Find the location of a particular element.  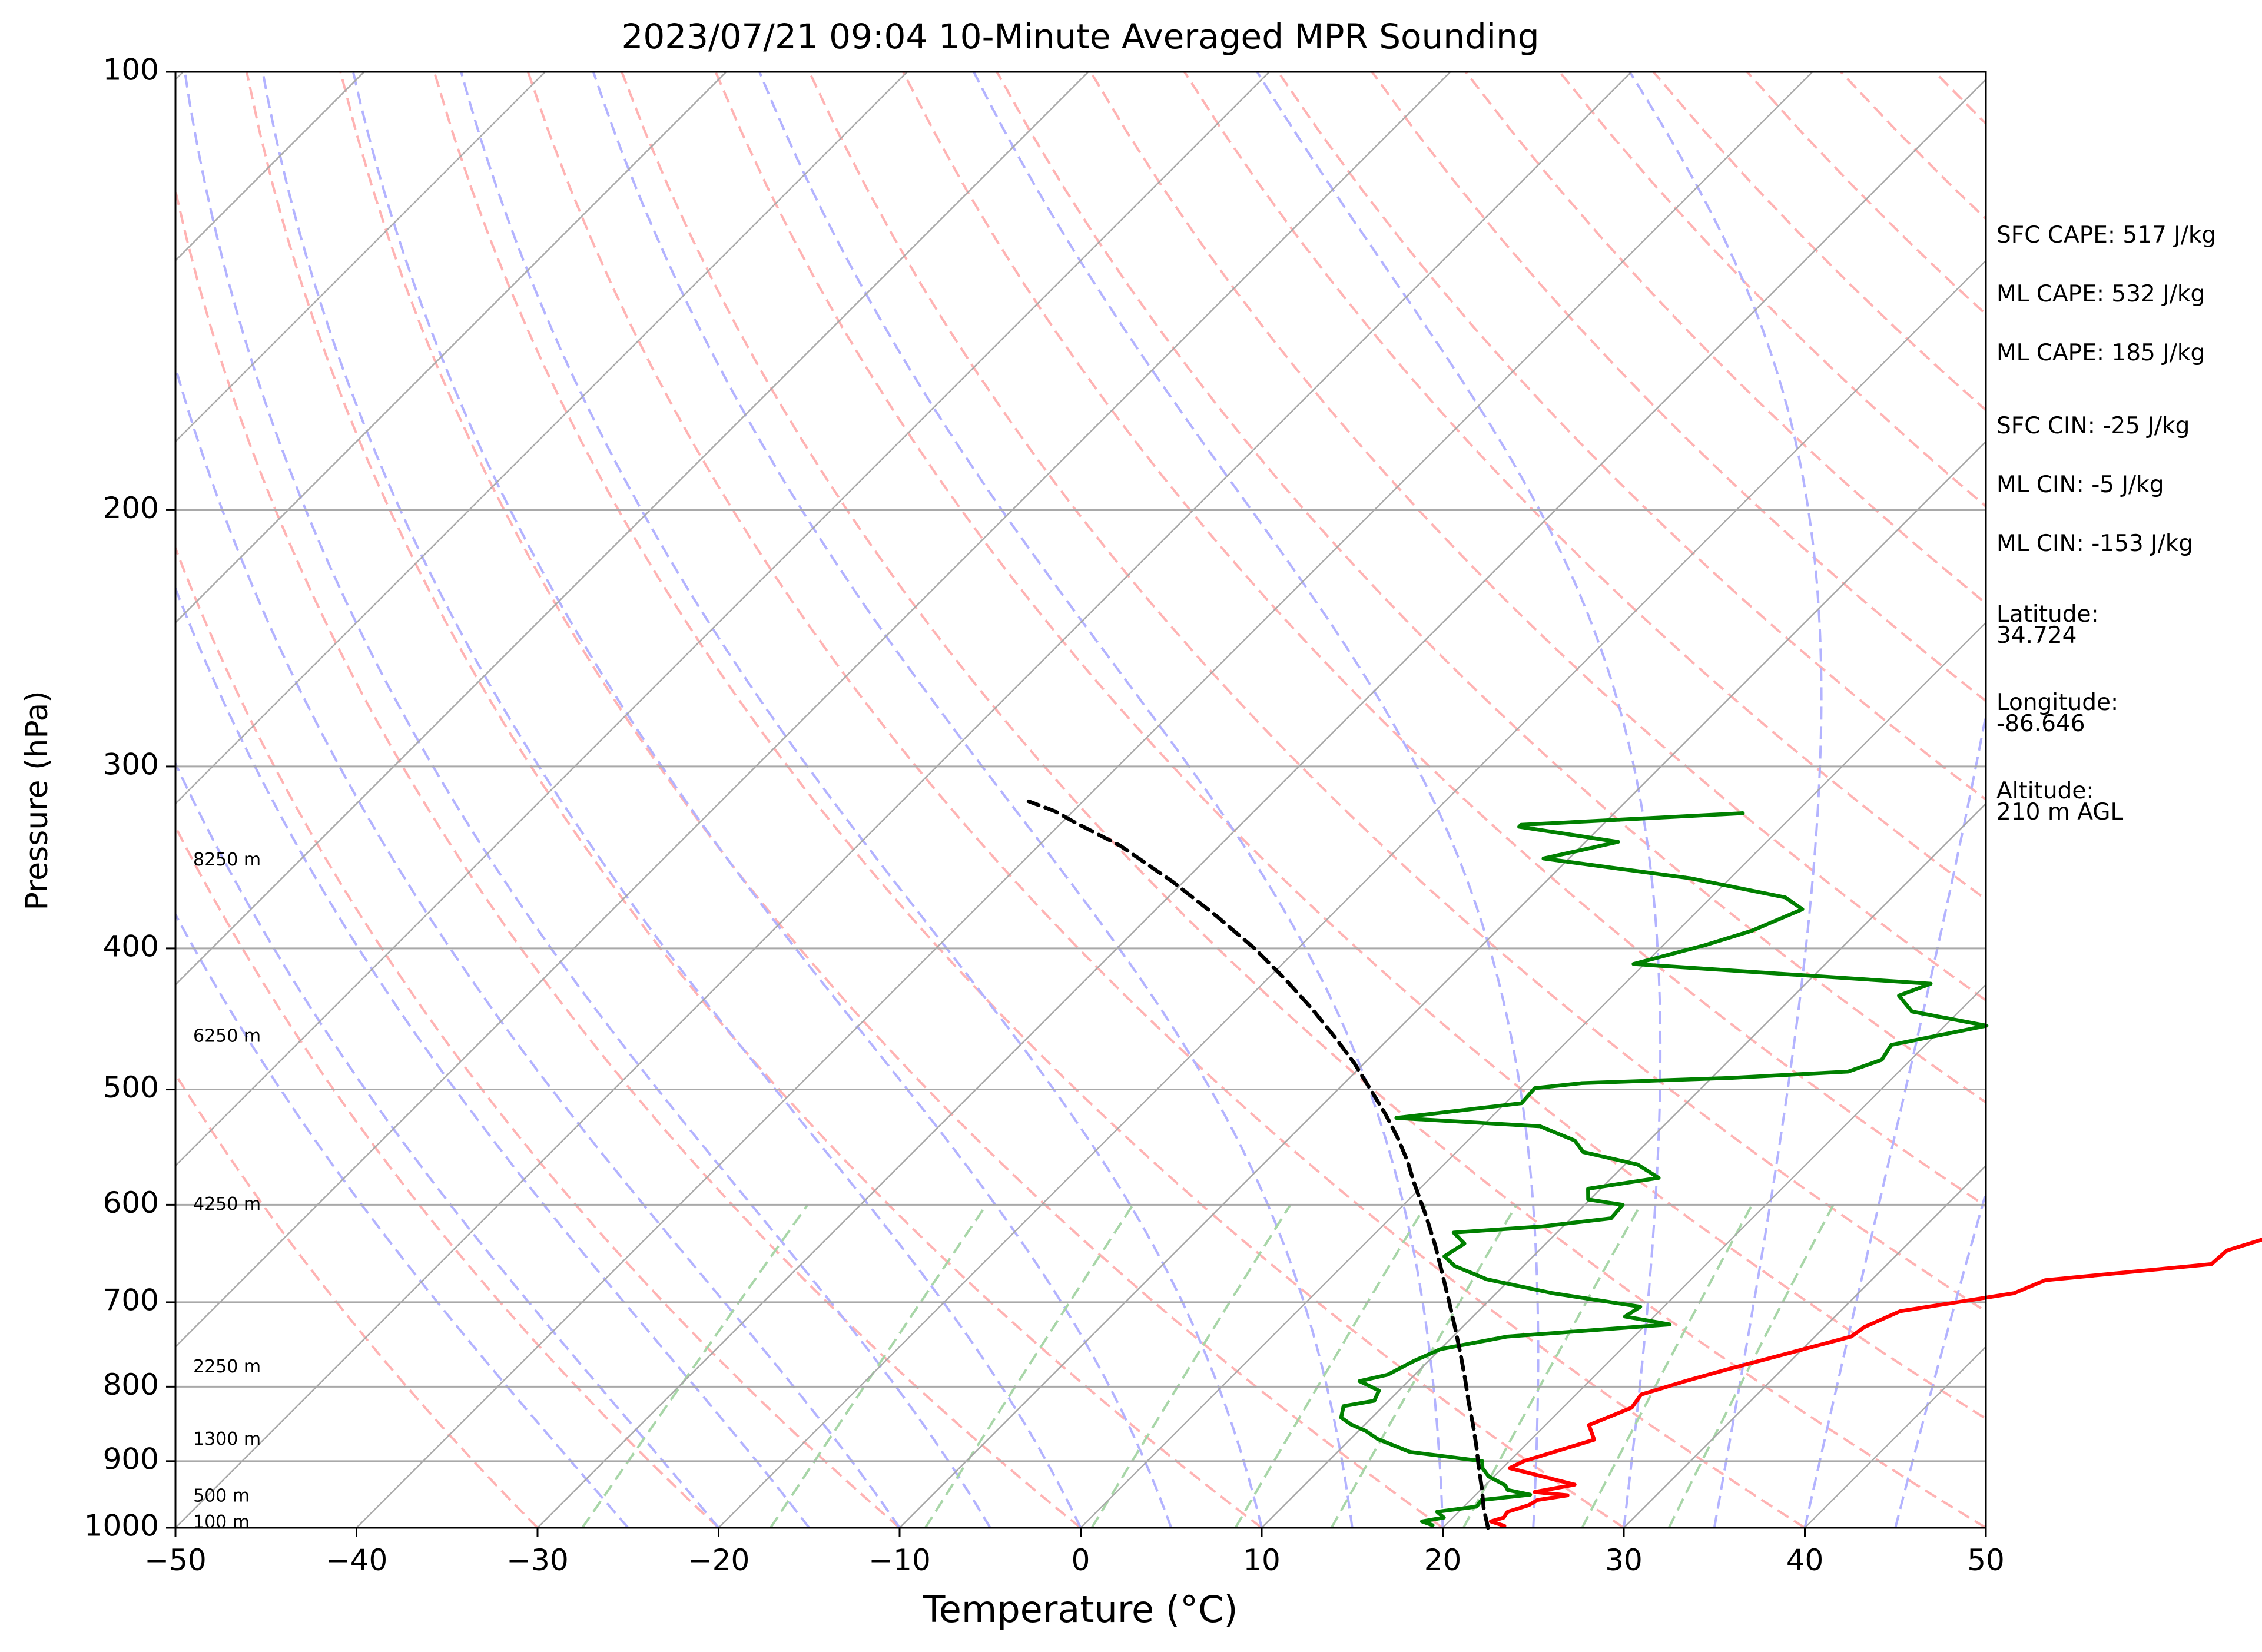

x-tick-label: −20 is located at coordinates (719, 1560).